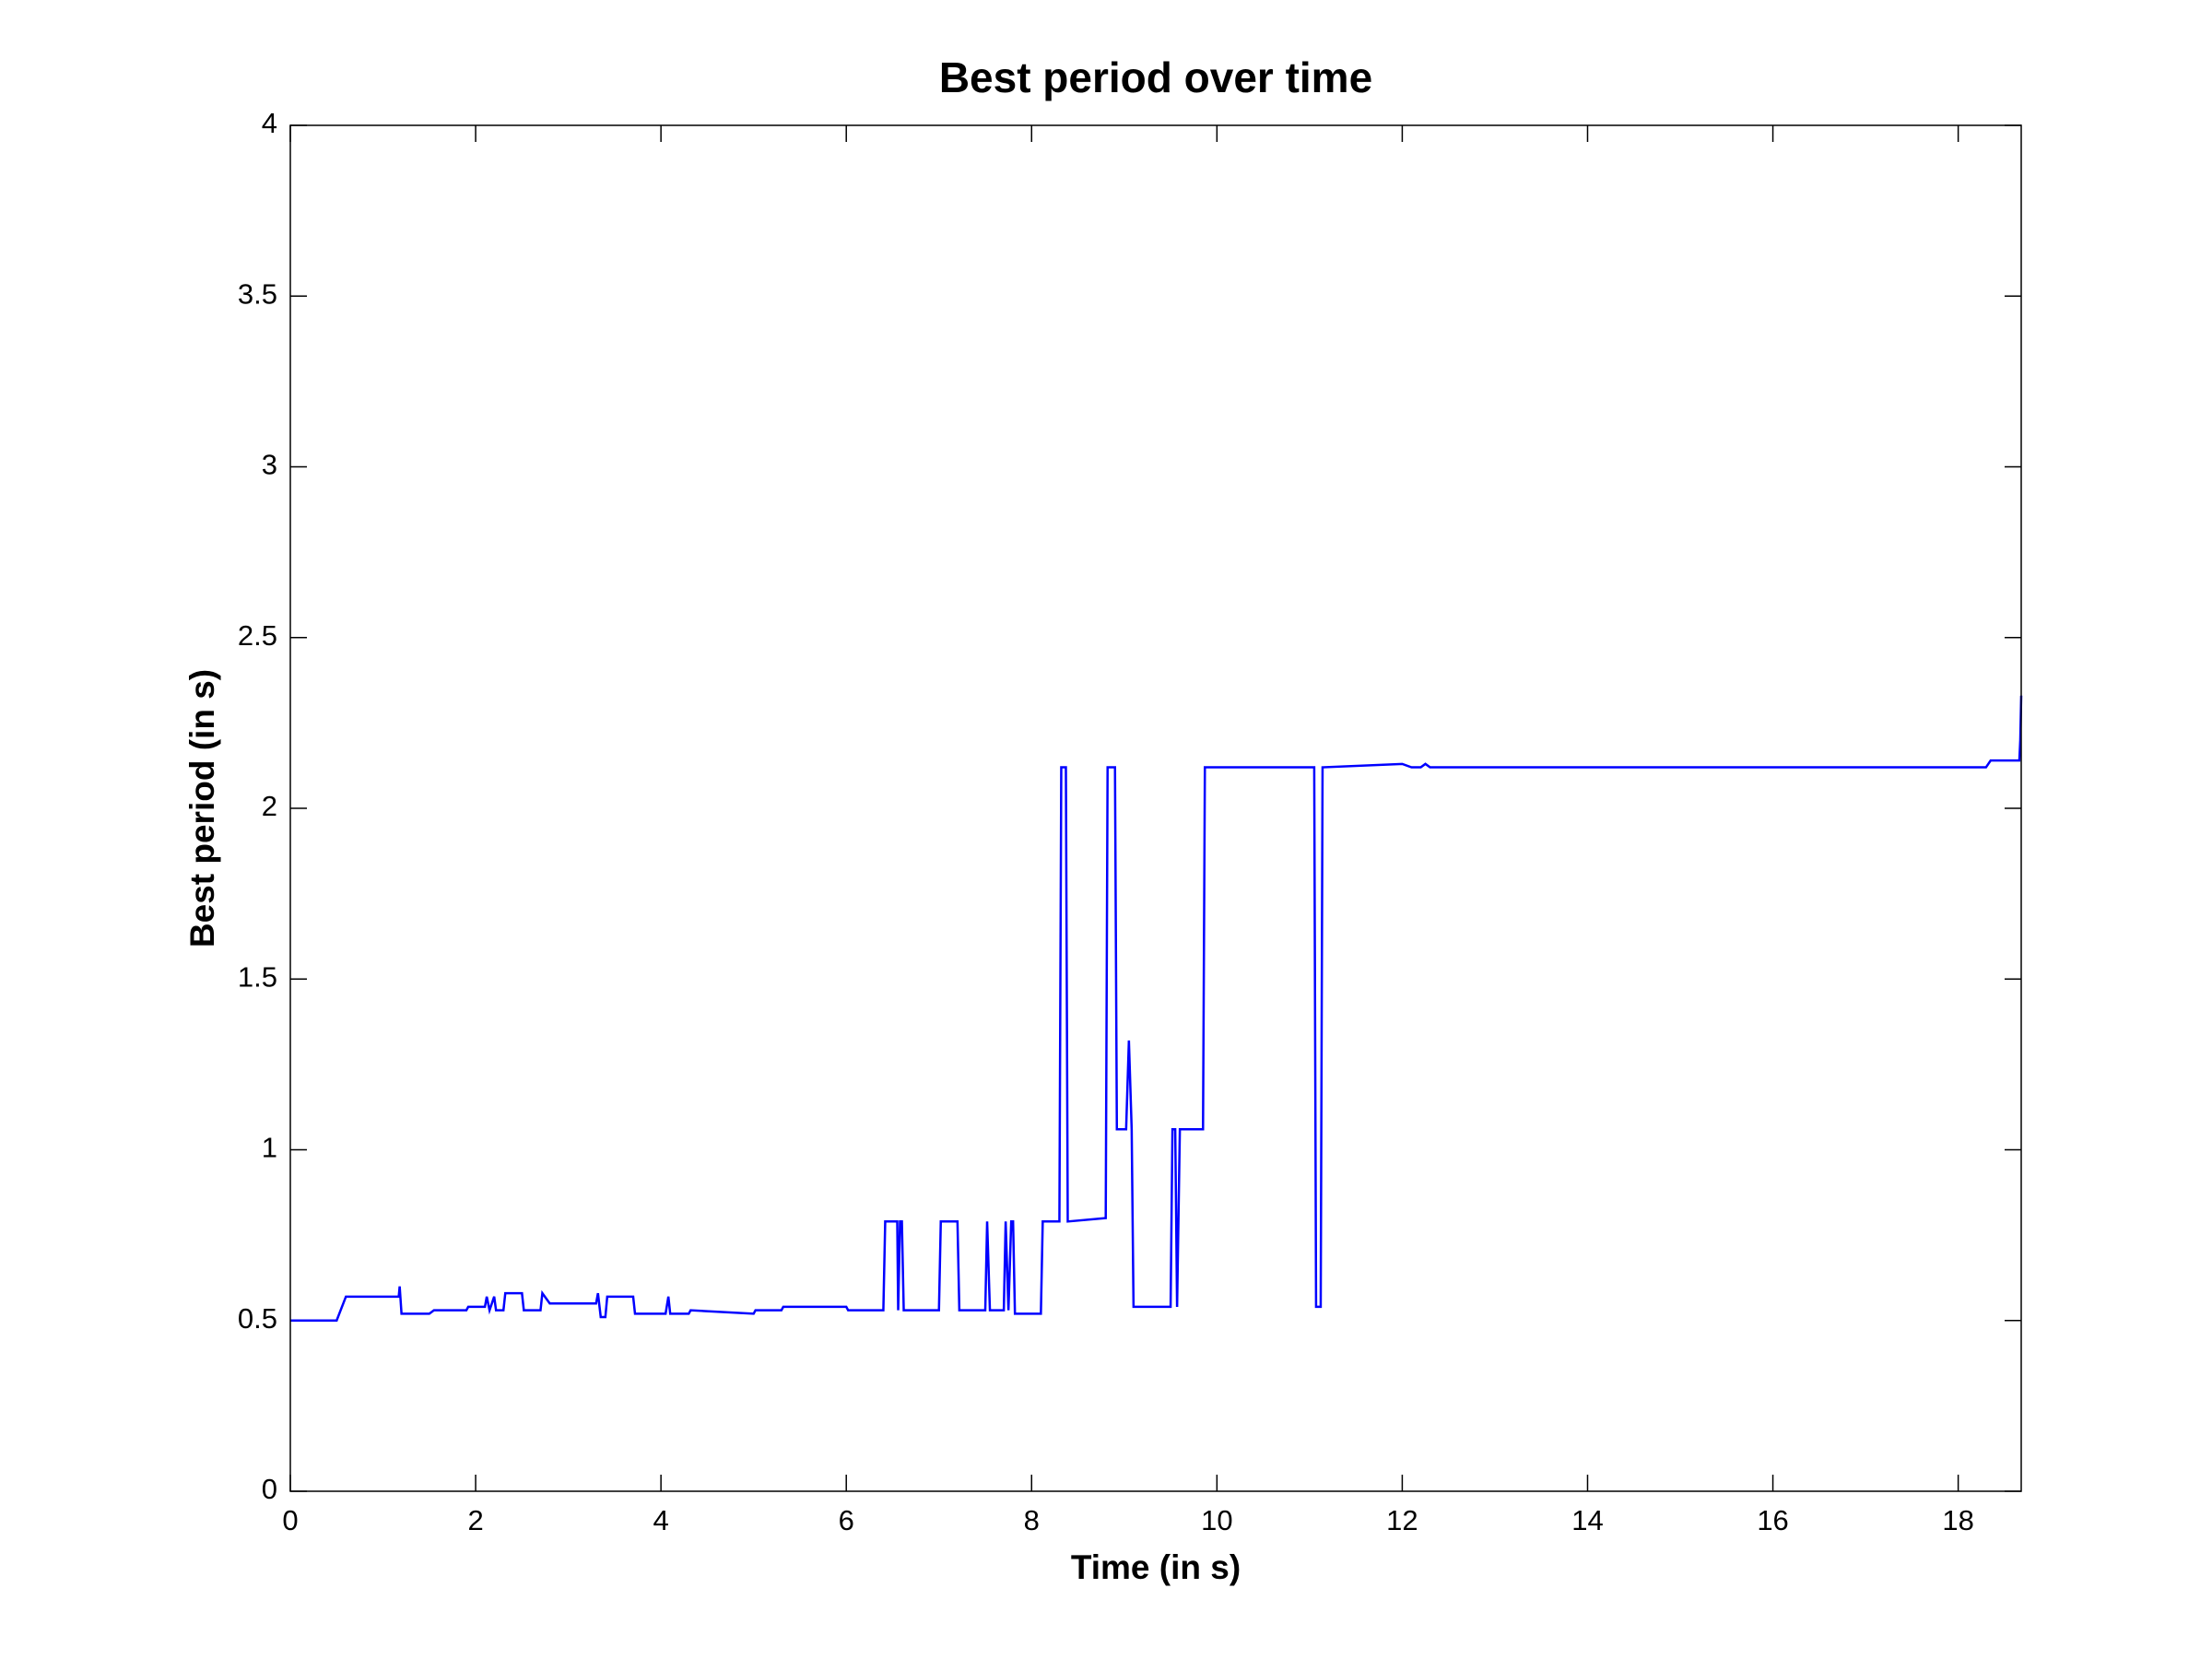 The image size is (2212, 1659). I want to click on x-tick-label: 16, so click(1772, 1520).